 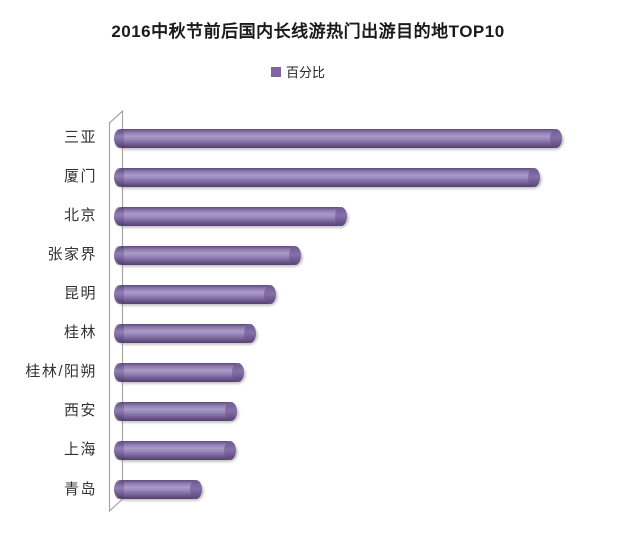 I want to click on category-label-6: 桂林, so click(x=80, y=333).